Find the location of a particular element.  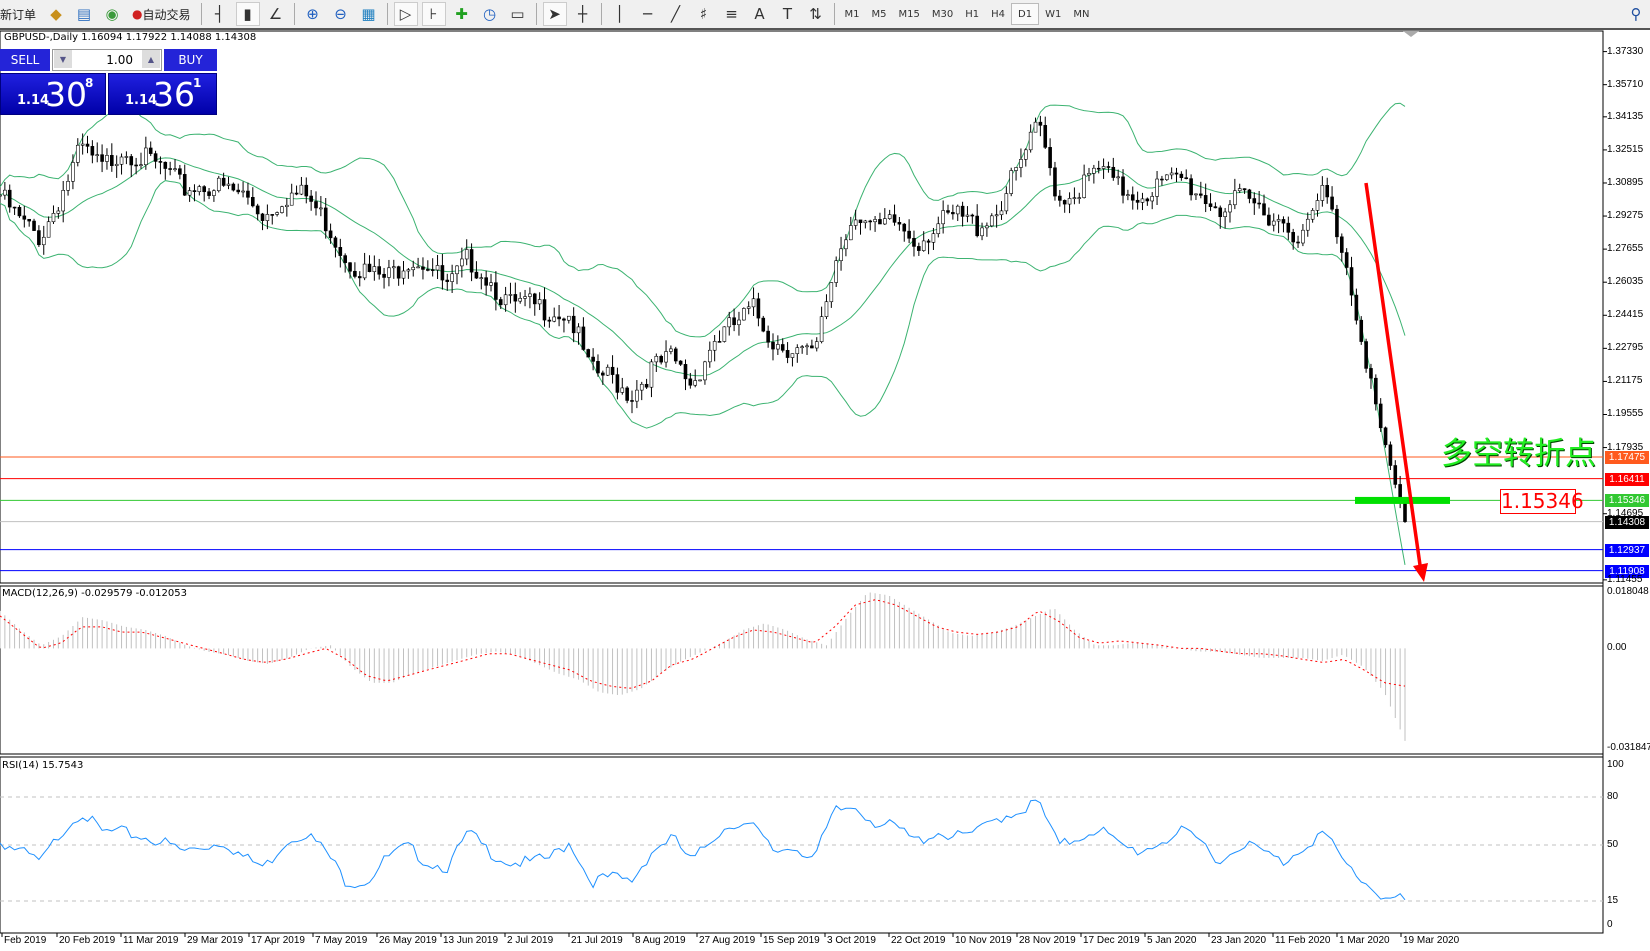

timeframe-w1: W1 is located at coordinates (1053, 14).